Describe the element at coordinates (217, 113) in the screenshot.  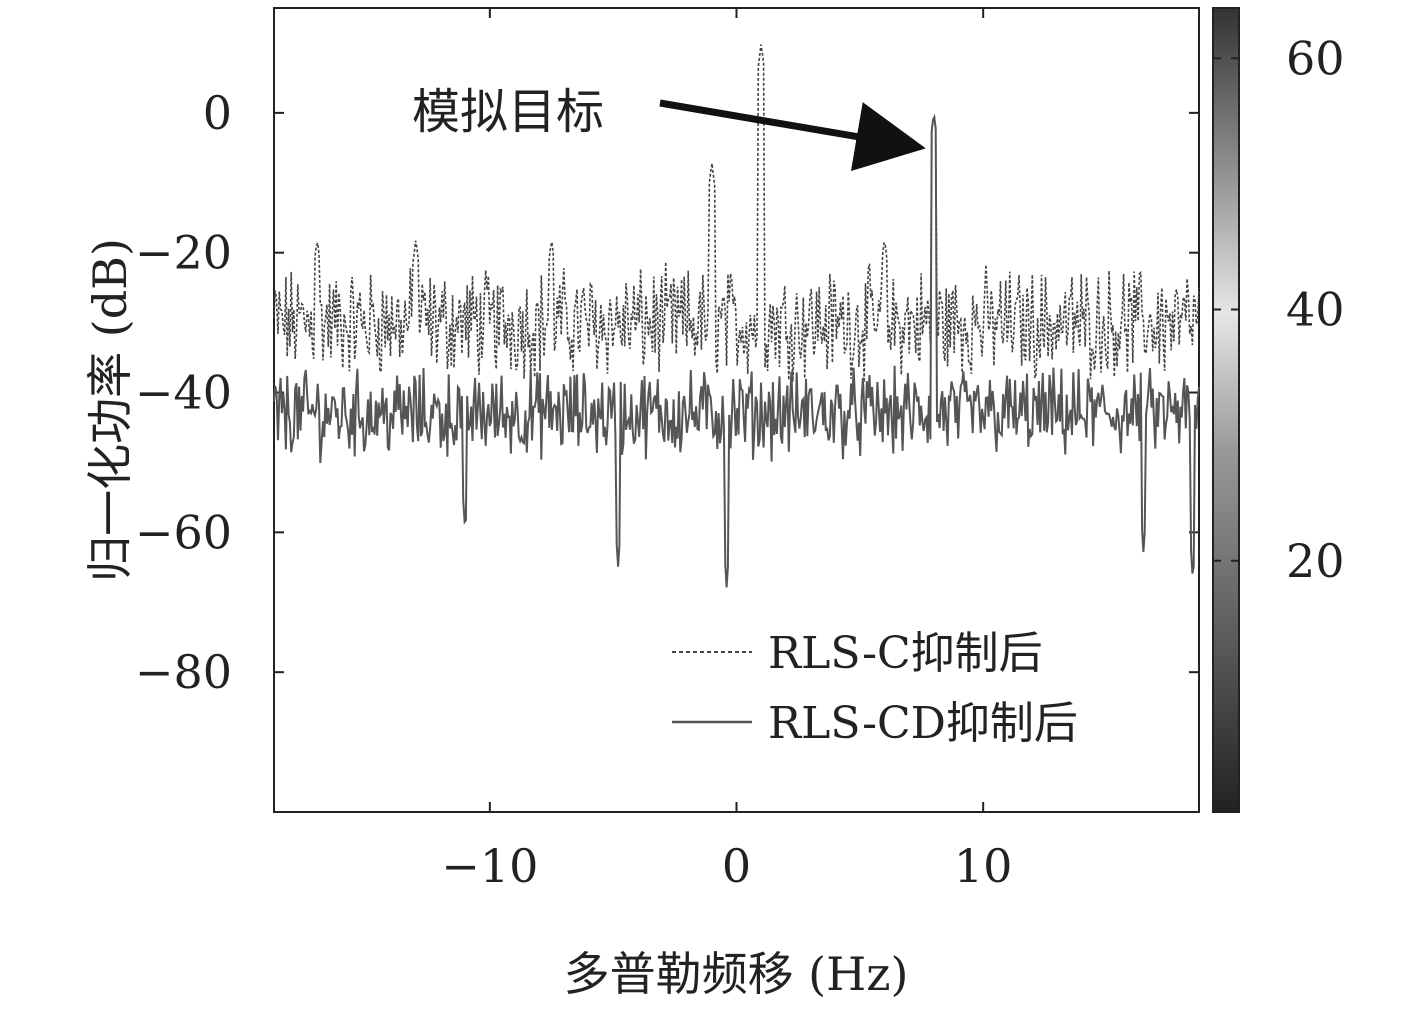
I see `y-tick-label: 0` at that location.